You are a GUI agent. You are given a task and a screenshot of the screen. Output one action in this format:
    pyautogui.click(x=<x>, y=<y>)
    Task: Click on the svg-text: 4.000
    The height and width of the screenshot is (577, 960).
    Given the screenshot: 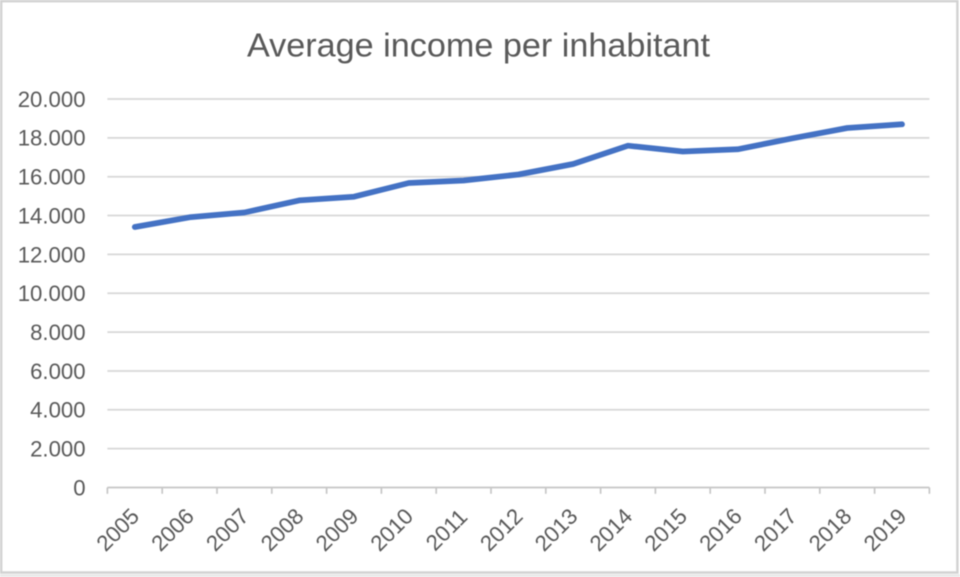 What is the action you would take?
    pyautogui.click(x=58, y=410)
    